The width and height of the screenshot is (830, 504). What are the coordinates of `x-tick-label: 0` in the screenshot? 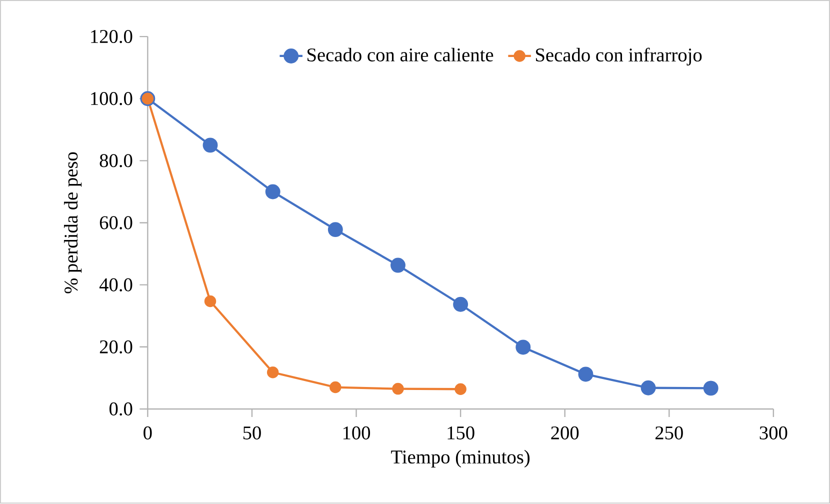 It's located at (148, 433).